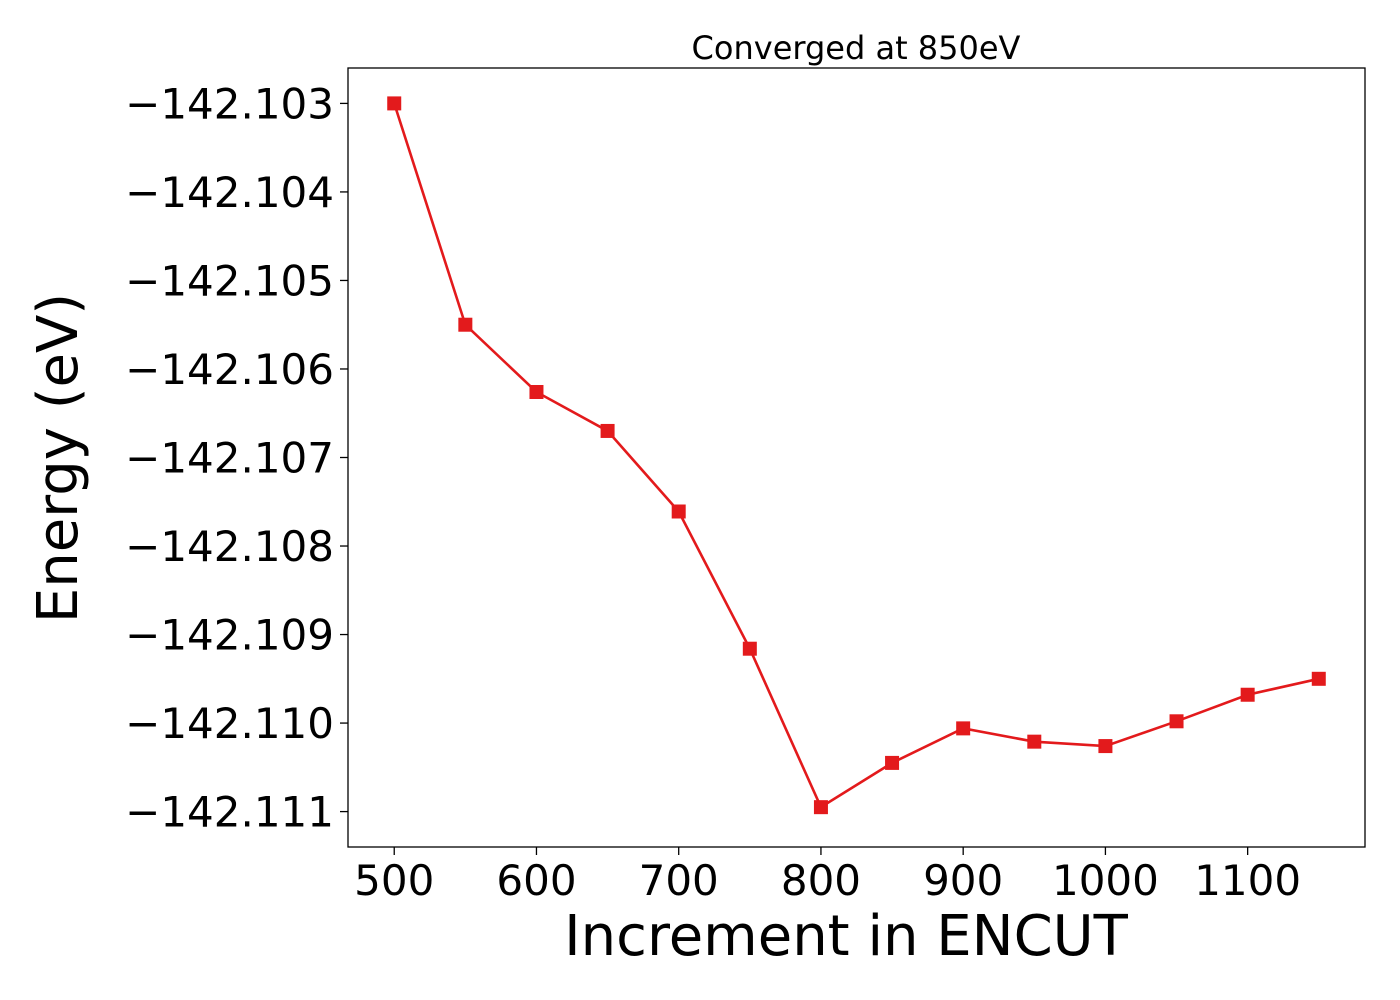 The height and width of the screenshot is (1000, 1400). What do you see at coordinates (963, 880) in the screenshot?
I see `x-tick-label: 900` at bounding box center [963, 880].